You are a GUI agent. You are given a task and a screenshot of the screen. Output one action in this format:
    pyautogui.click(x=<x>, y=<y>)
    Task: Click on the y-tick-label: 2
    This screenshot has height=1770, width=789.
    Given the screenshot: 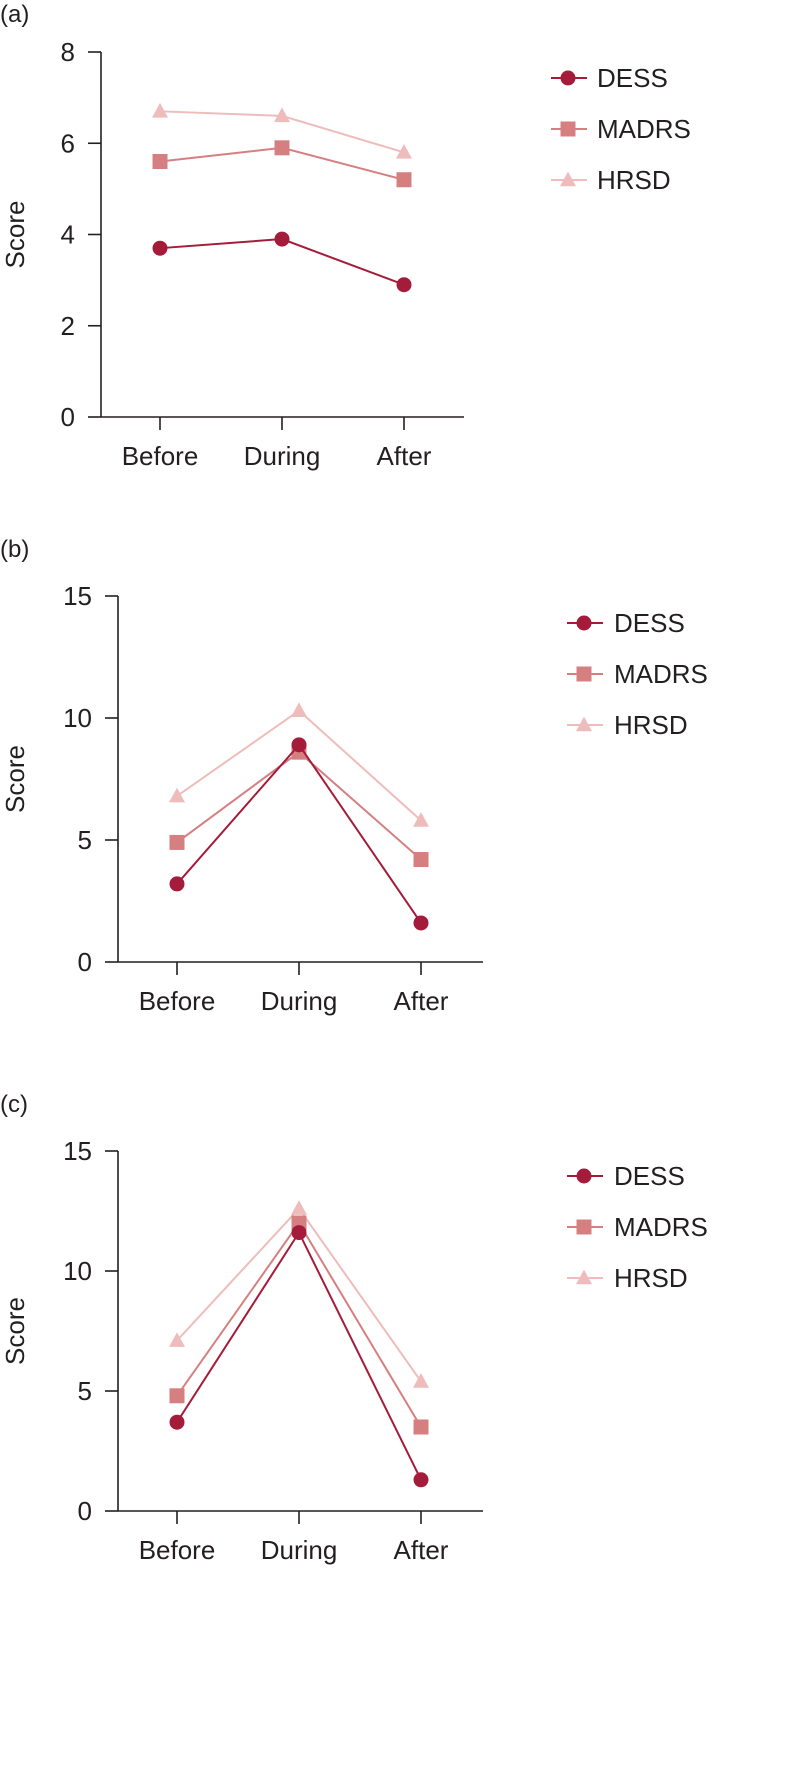 What is the action you would take?
    pyautogui.click(x=68, y=326)
    